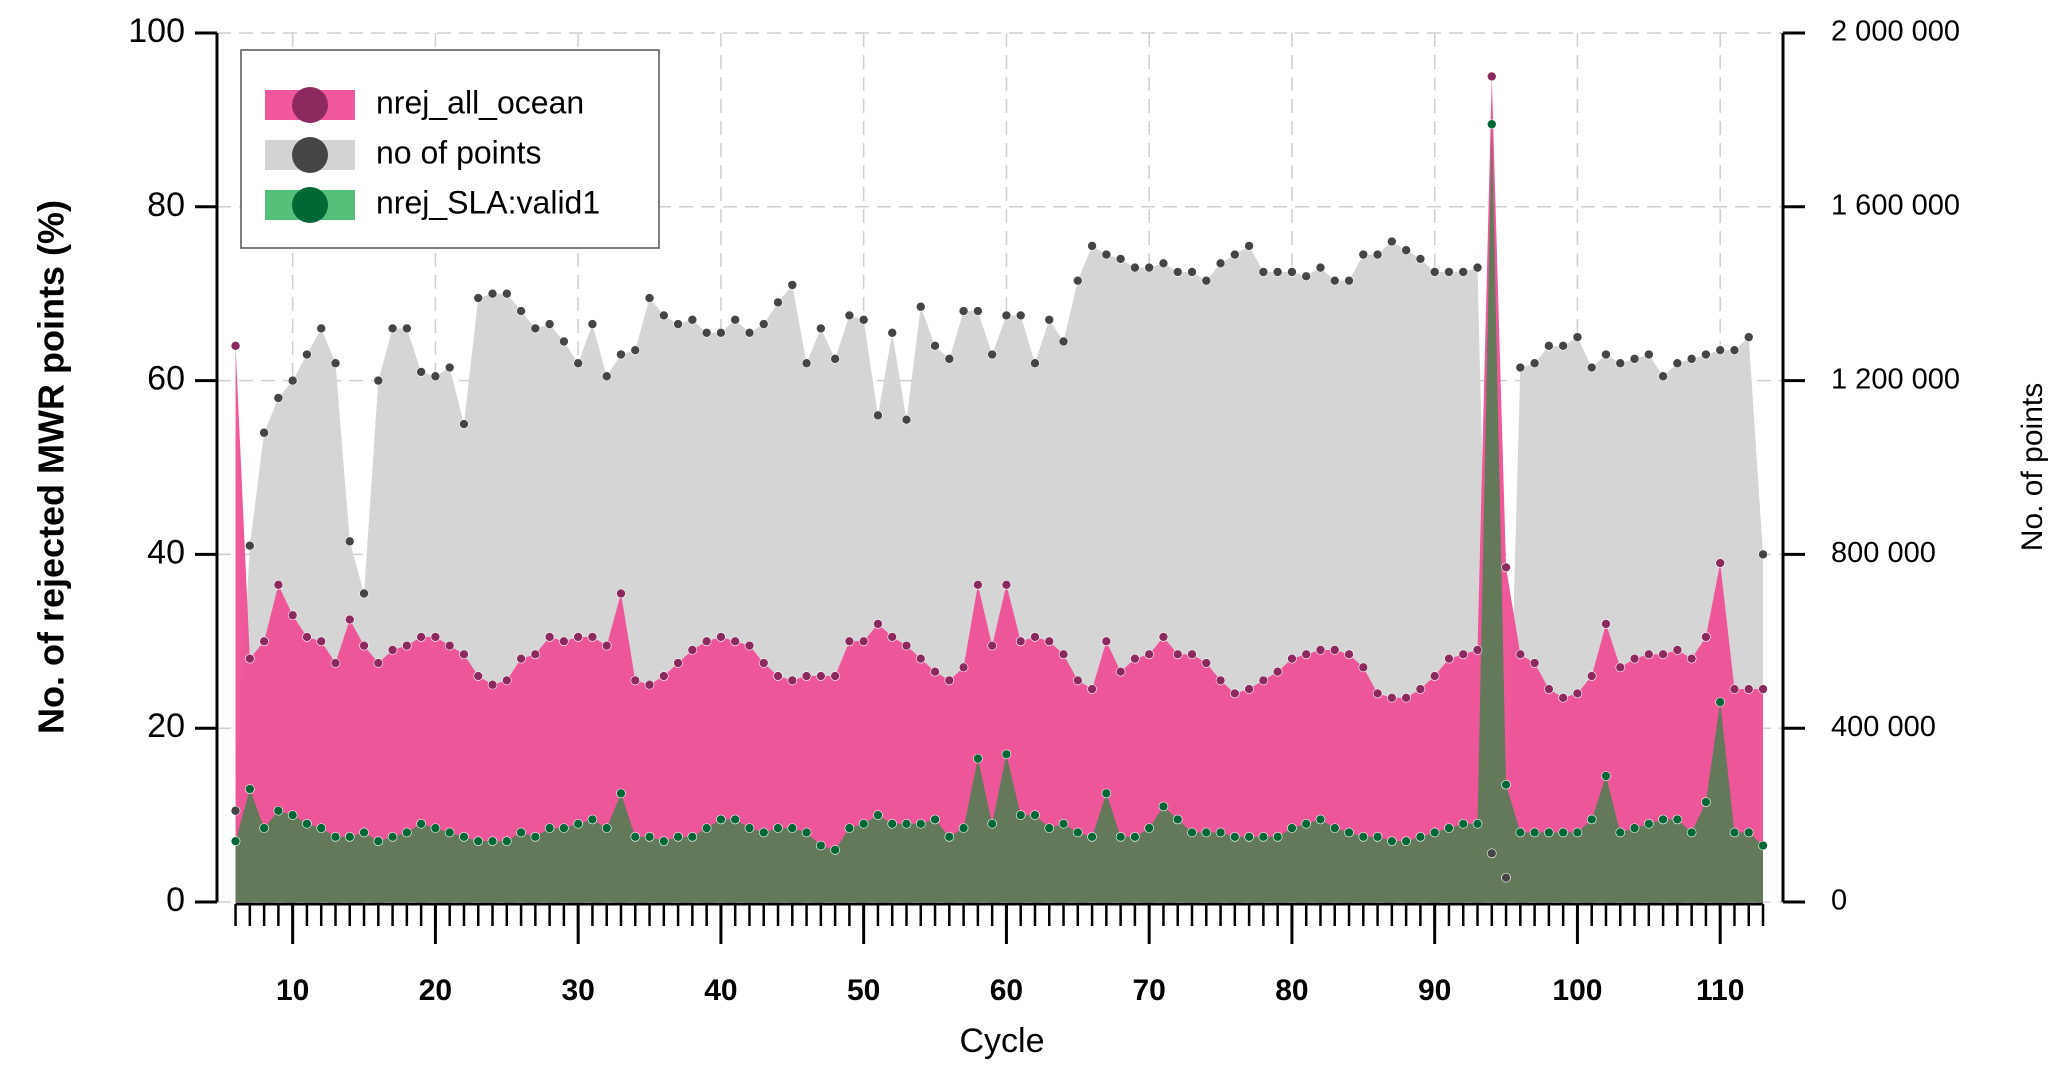 The image size is (2067, 1082). What do you see at coordinates (51, 467) in the screenshot?
I see `y-axis-title: No. of rejected MWR points (%)` at bounding box center [51, 467].